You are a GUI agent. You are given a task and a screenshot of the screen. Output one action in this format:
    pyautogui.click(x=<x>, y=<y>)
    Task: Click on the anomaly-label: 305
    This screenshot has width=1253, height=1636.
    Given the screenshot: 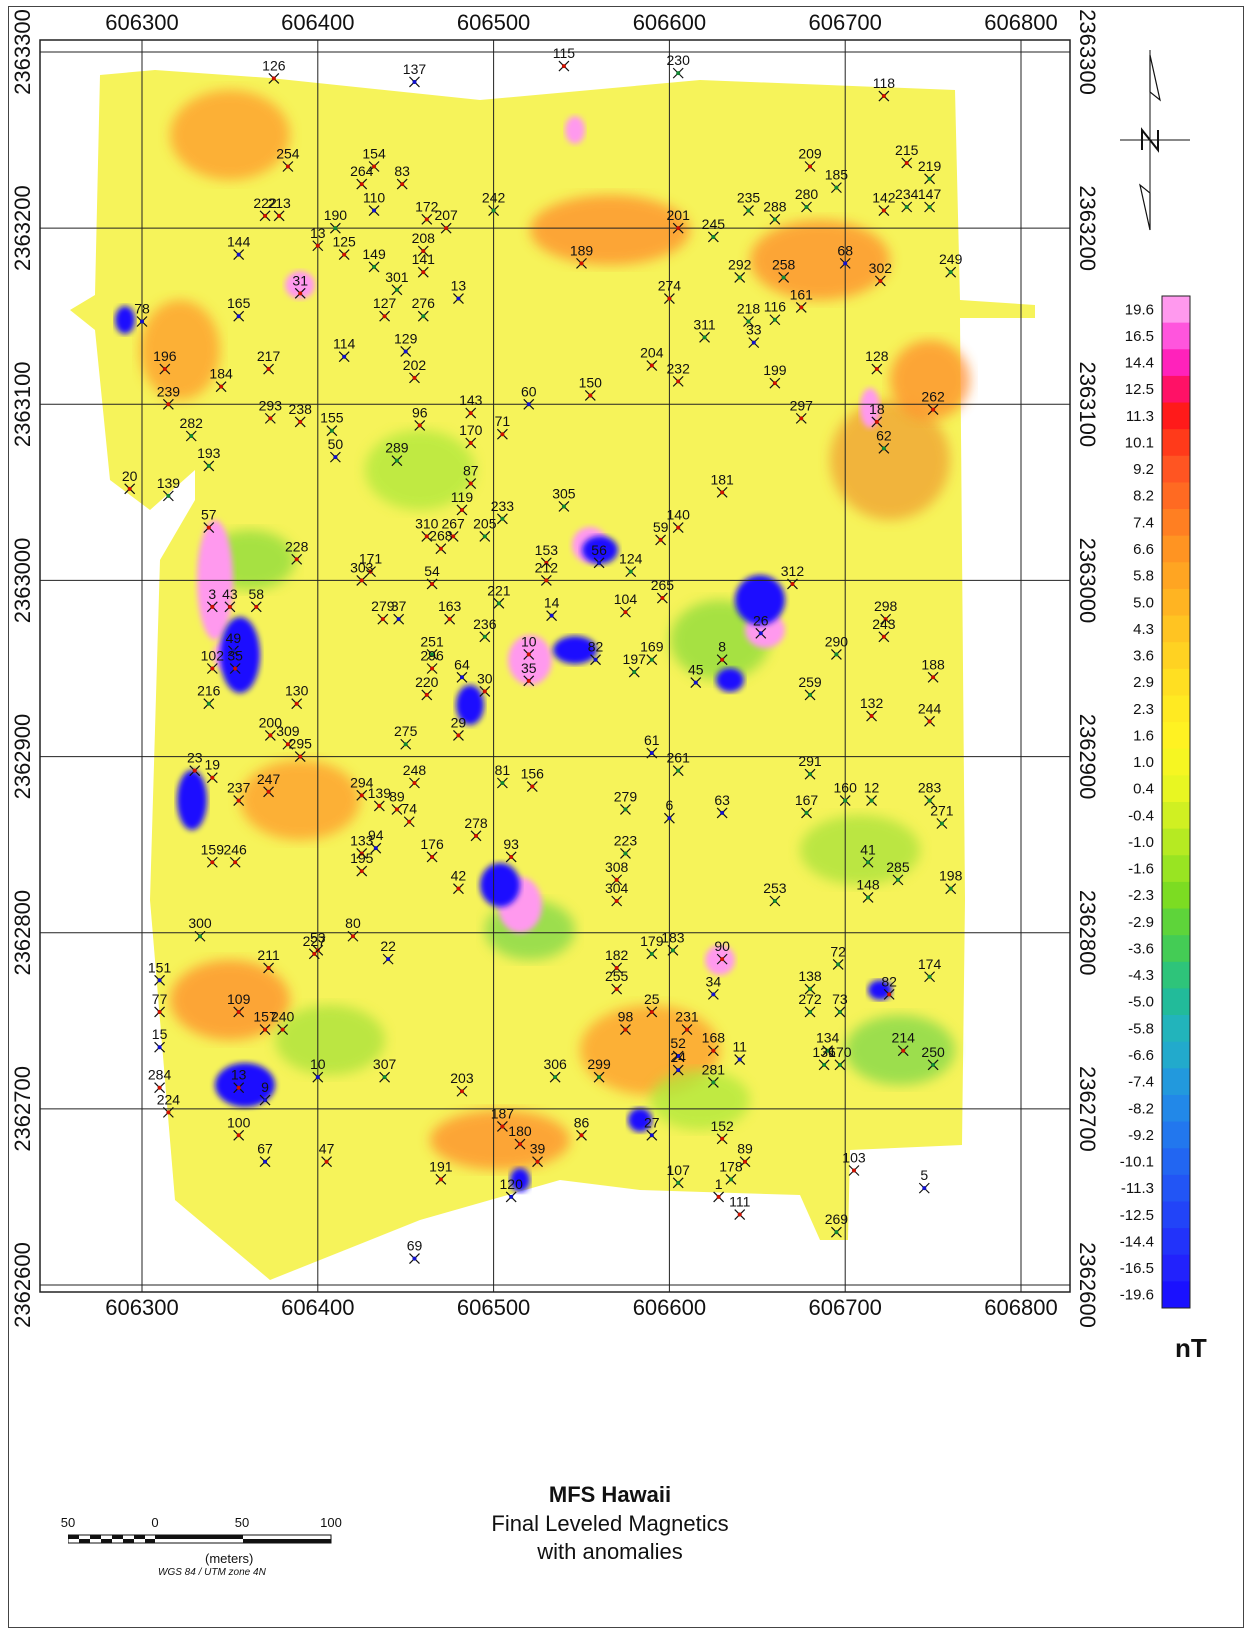 What is the action you would take?
    pyautogui.click(x=564, y=493)
    